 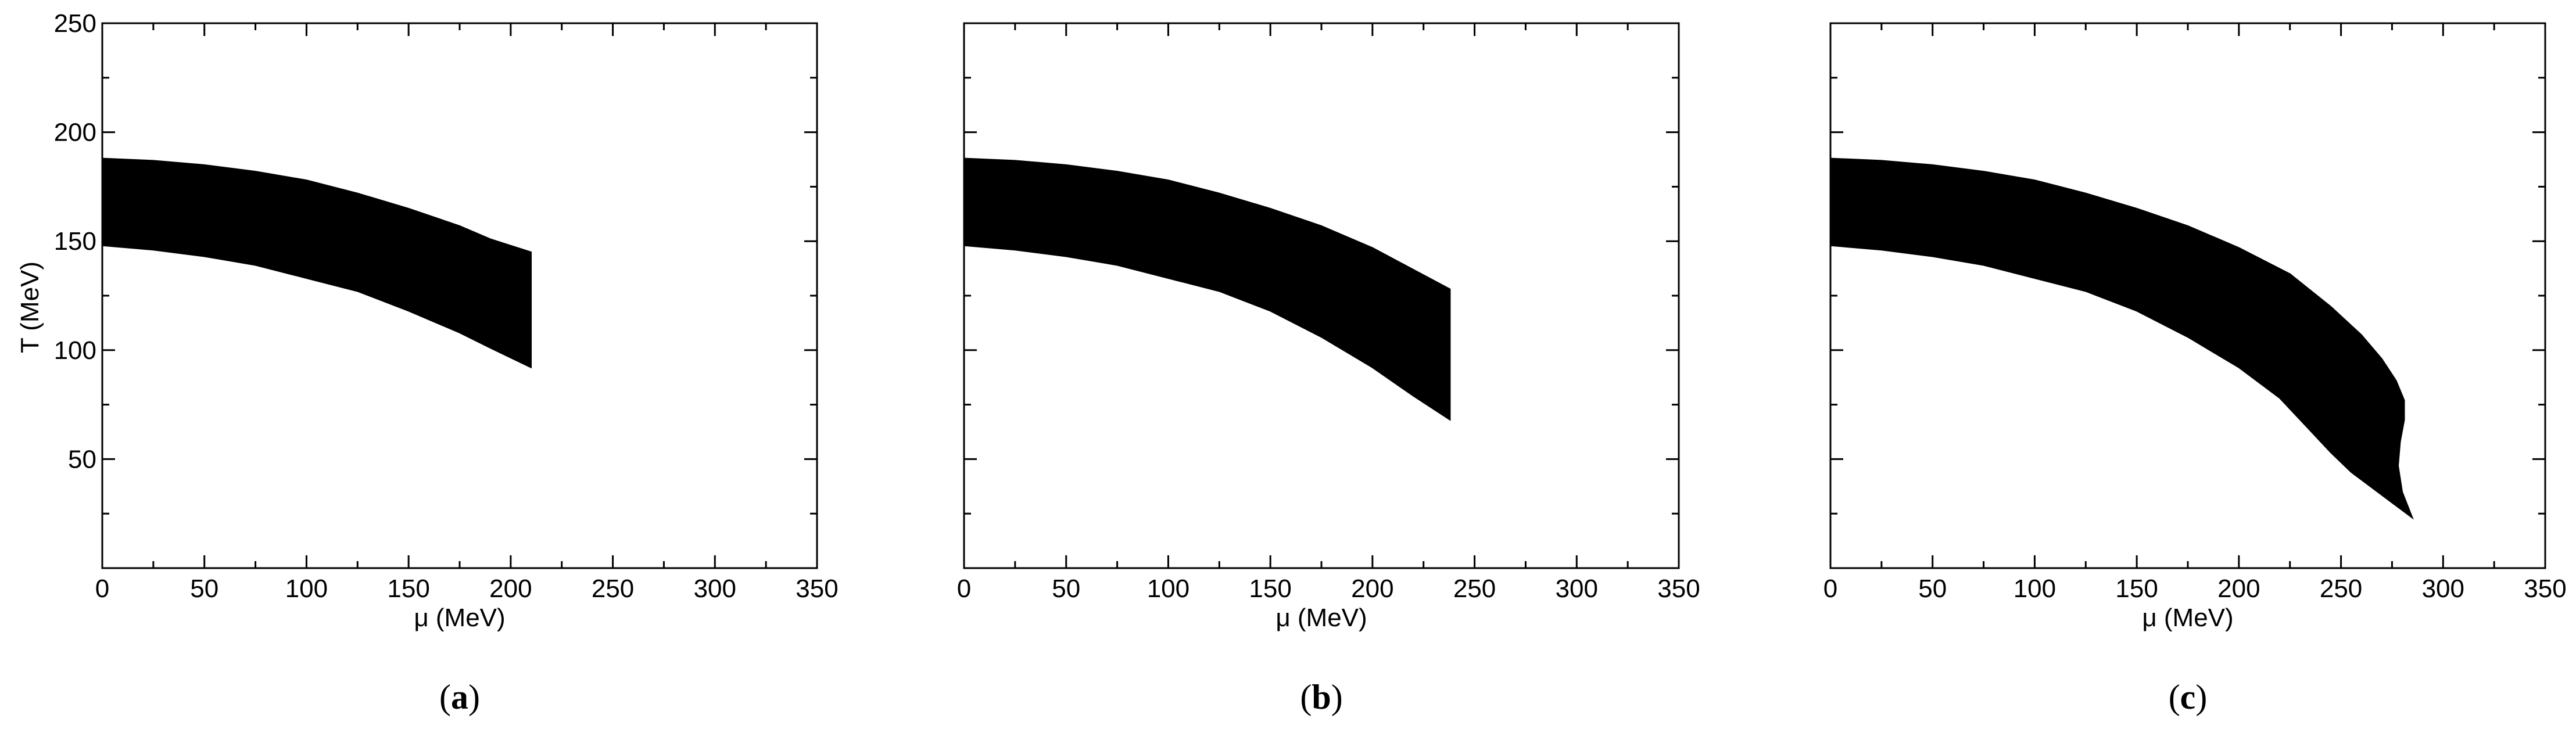 I want to click on phase-region-b, so click(x=1207, y=289).